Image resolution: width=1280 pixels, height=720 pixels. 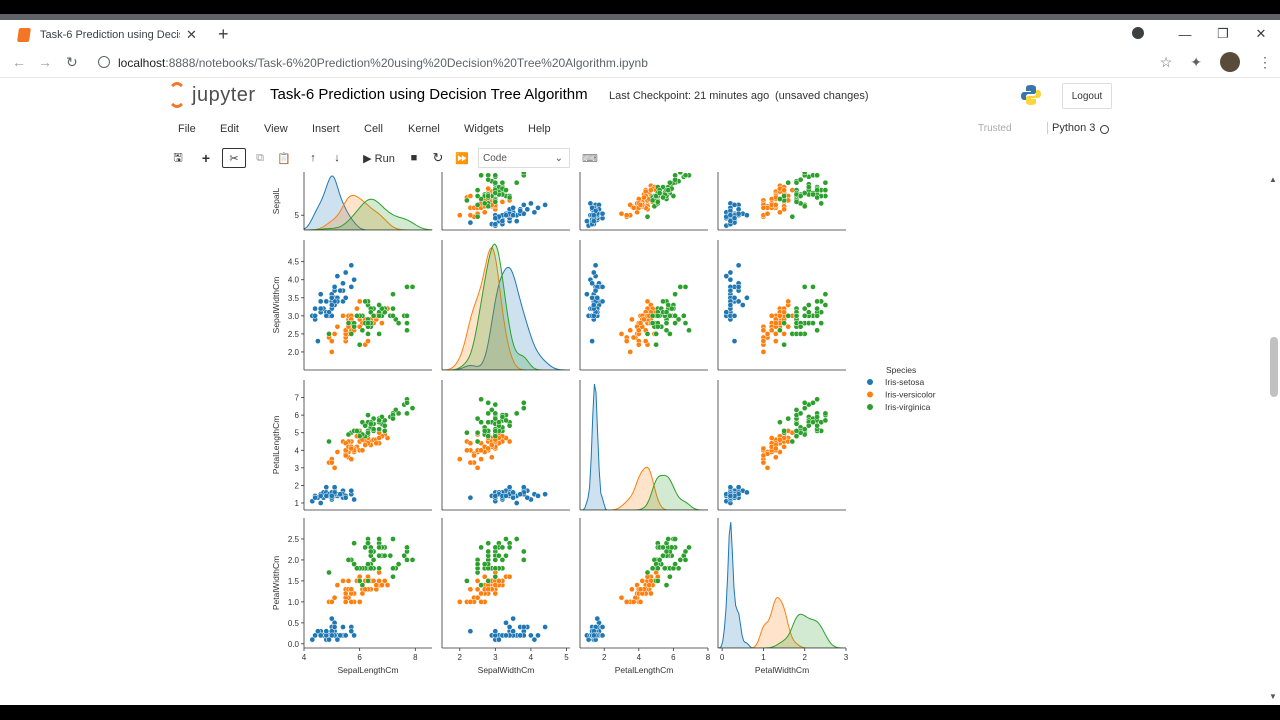 I want to click on menu-file: File, so click(x=187, y=129).